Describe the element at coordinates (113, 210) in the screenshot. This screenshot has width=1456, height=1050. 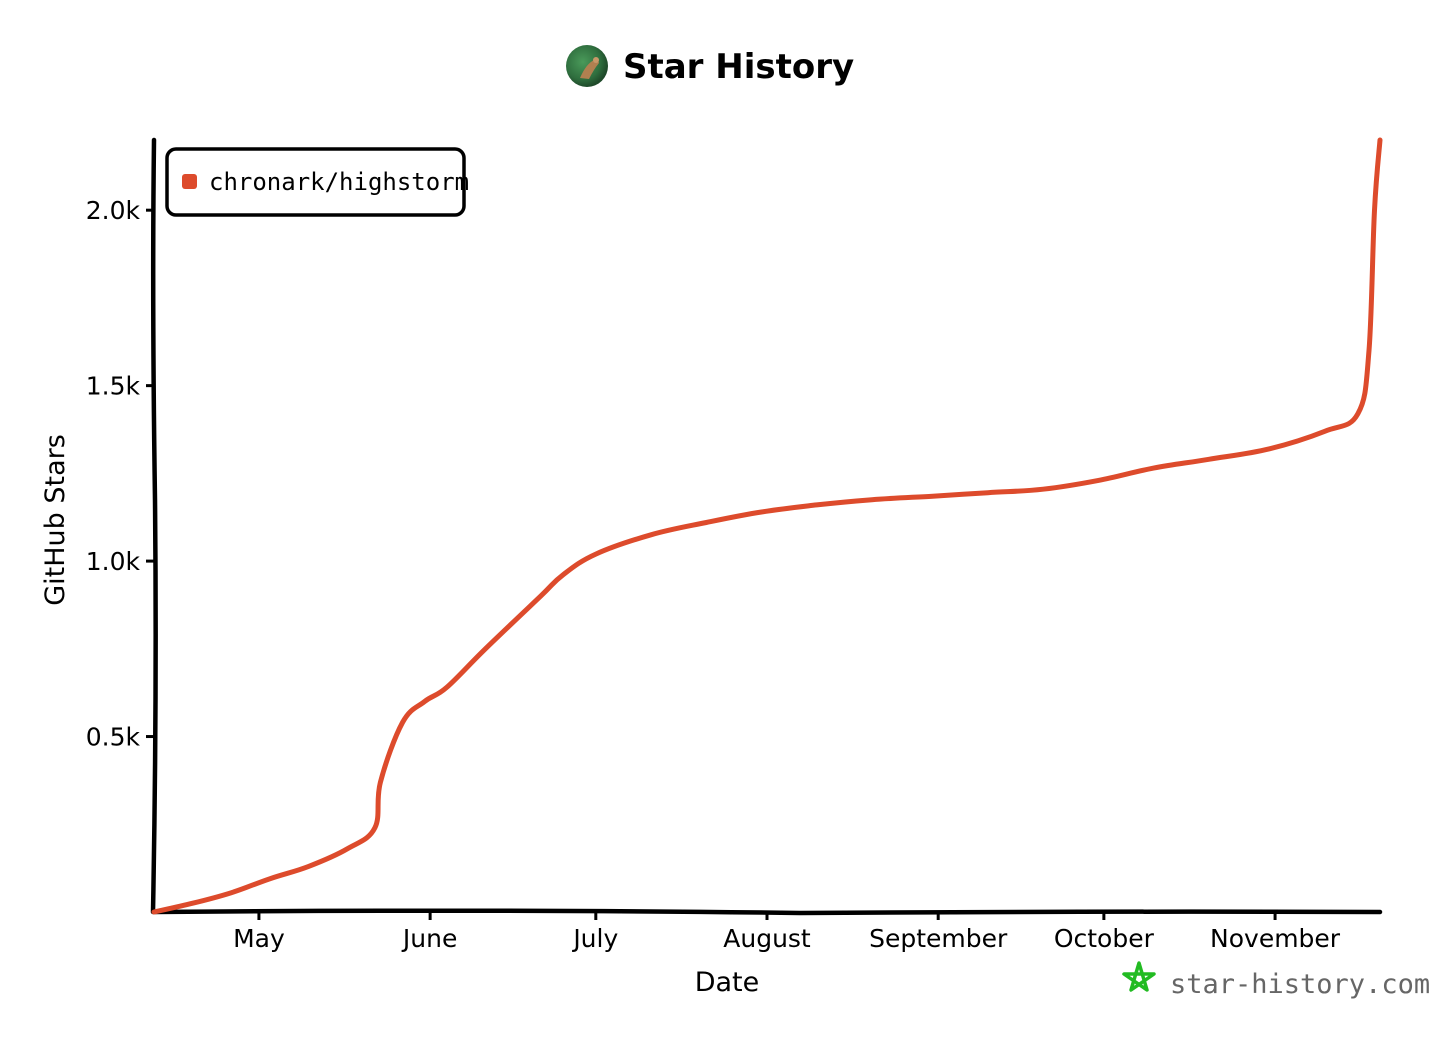
I see `y-tick-label: 2.0k` at that location.